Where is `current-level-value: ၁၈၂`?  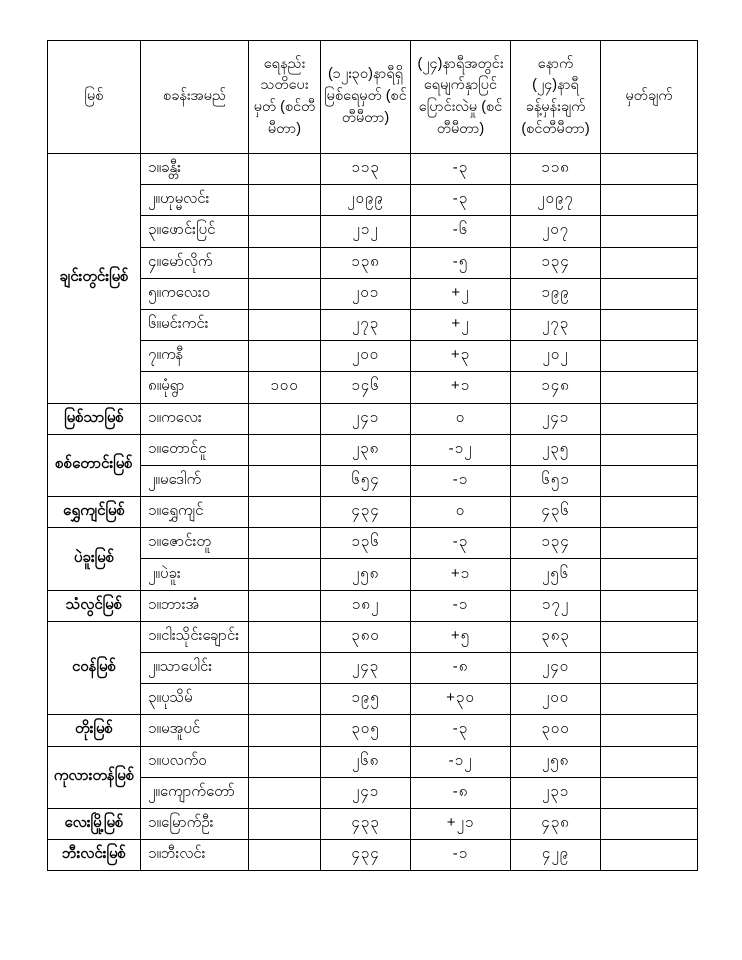 current-level-value: ၁၈၂ is located at coordinates (365, 605).